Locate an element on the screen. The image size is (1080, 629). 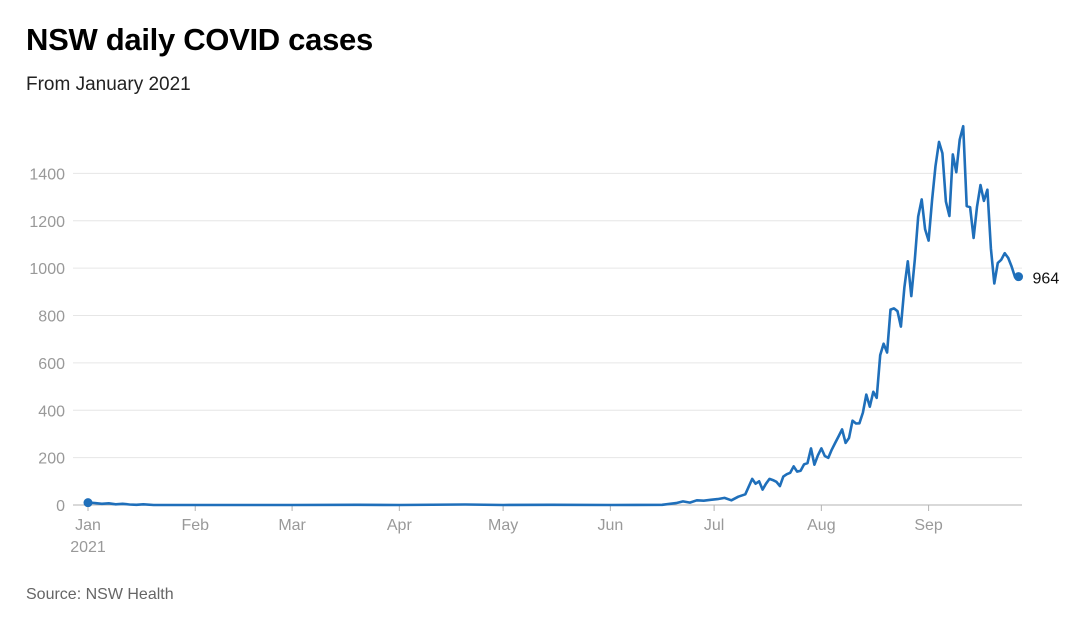
y-tick-label: 1200 is located at coordinates (47, 222).